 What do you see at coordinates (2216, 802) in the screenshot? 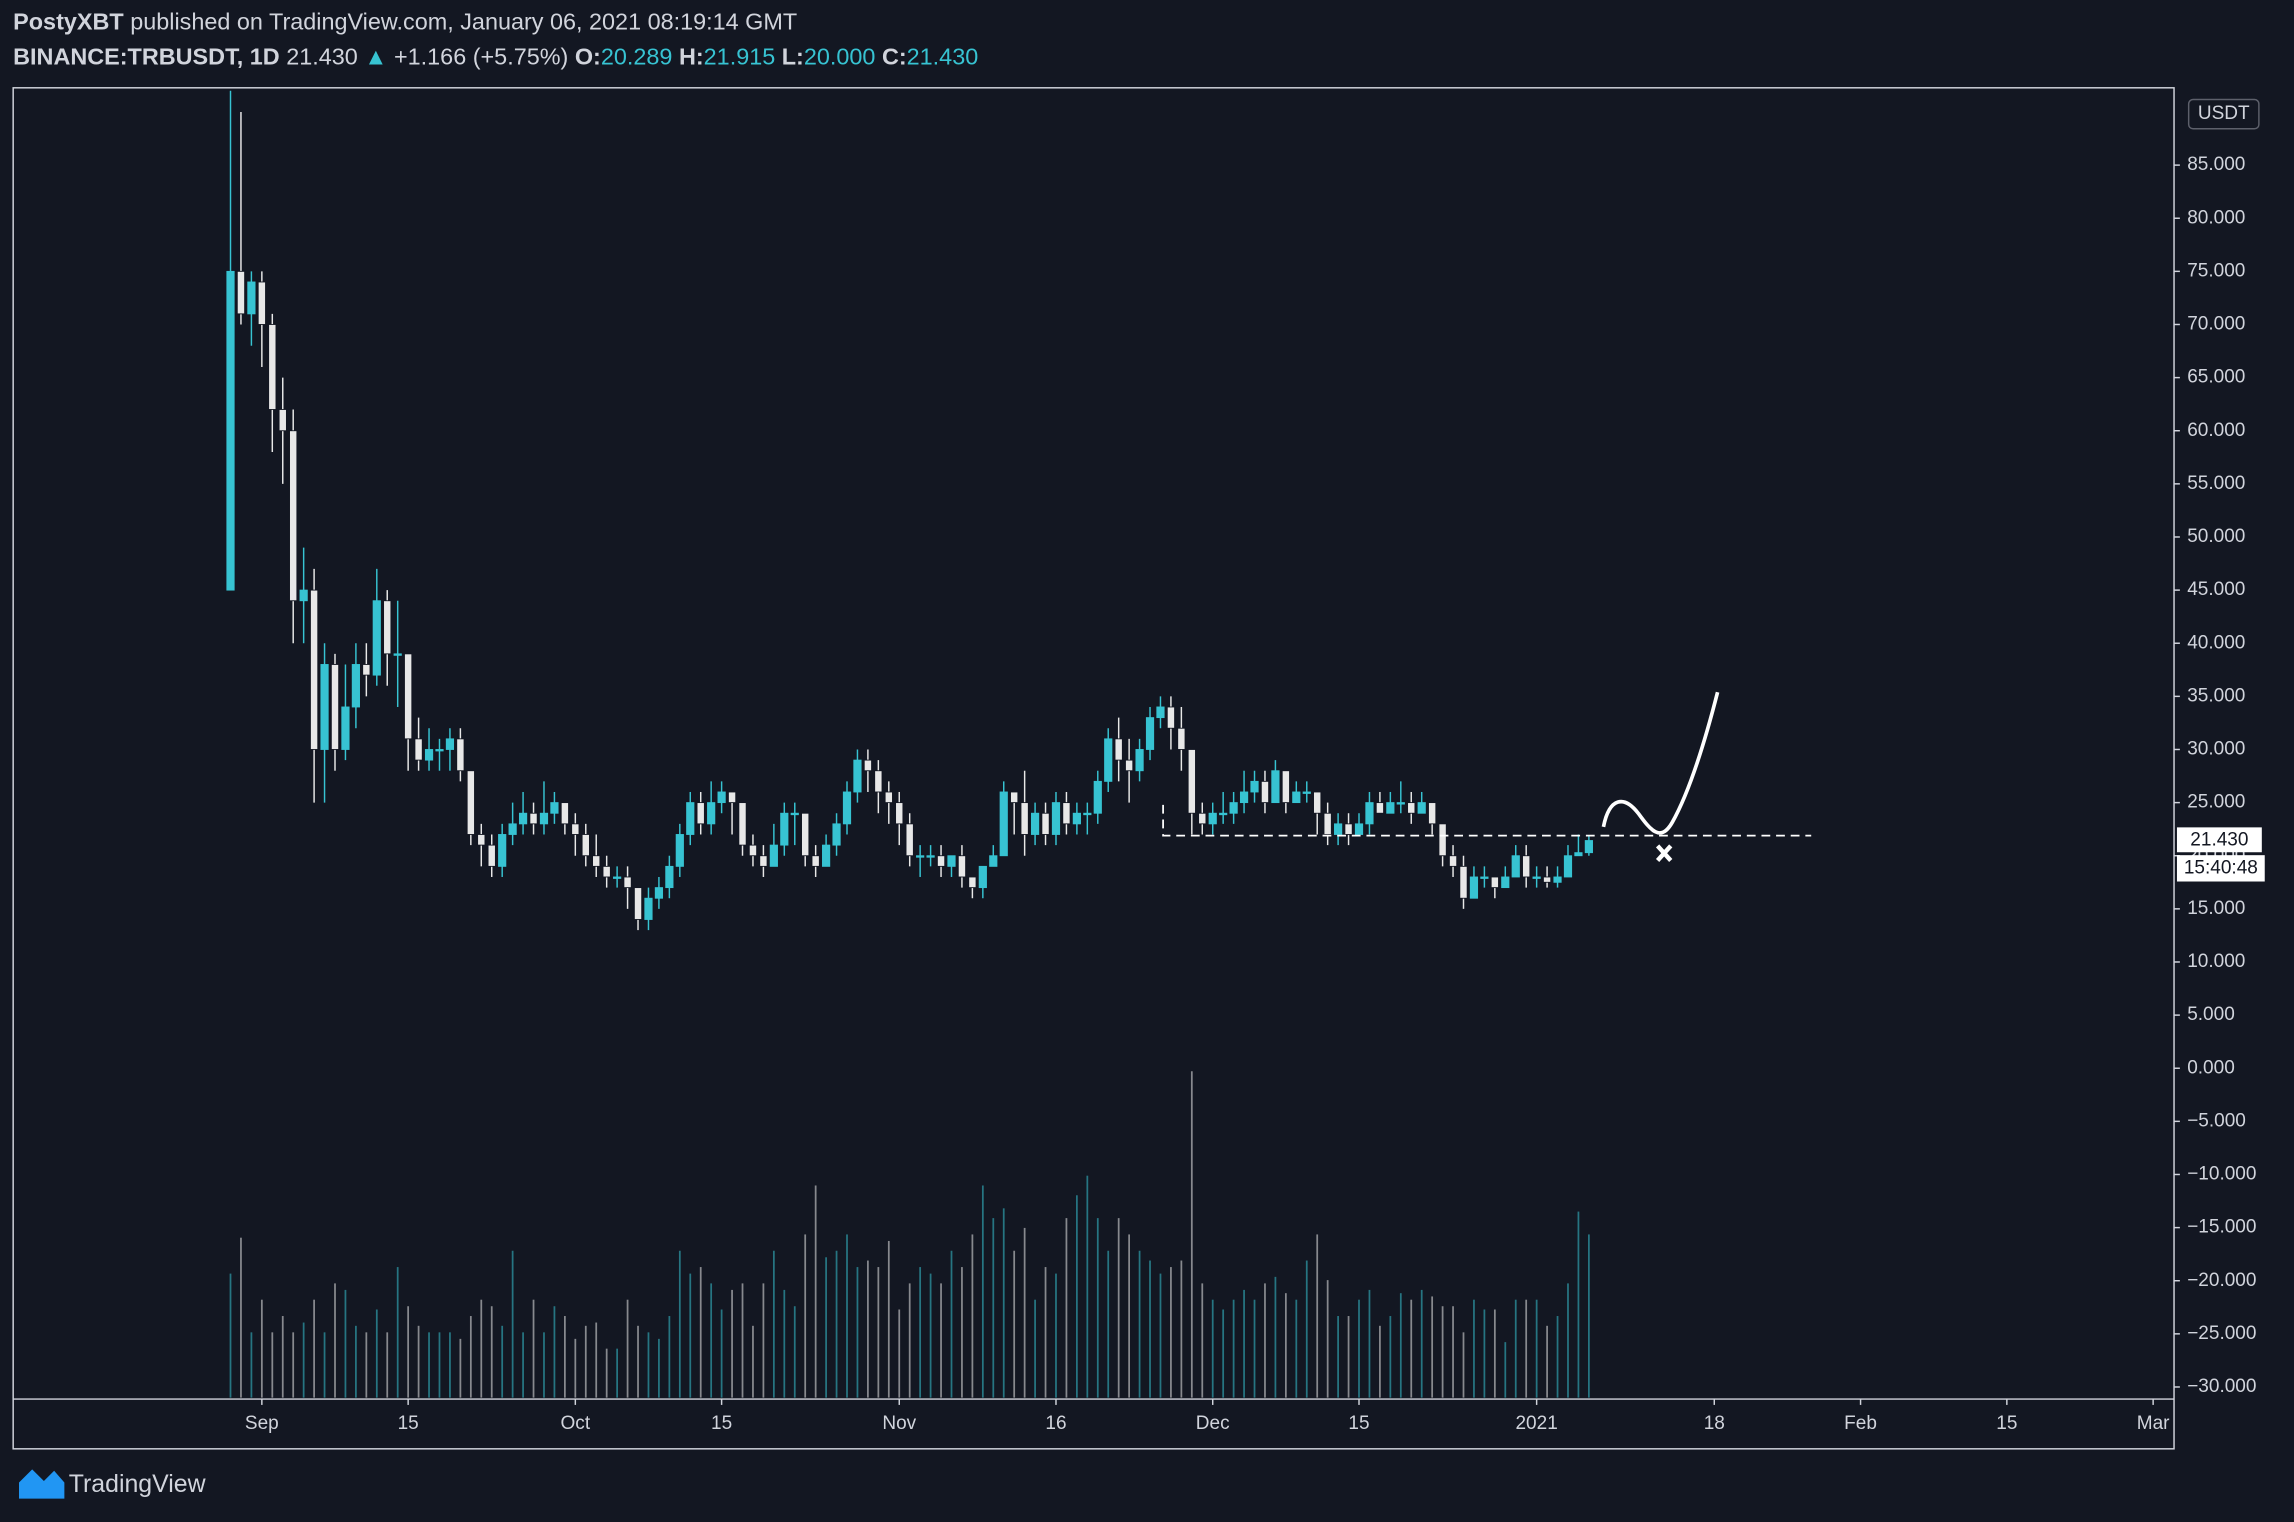
I see `y-tick-label: 25.000` at bounding box center [2216, 802].